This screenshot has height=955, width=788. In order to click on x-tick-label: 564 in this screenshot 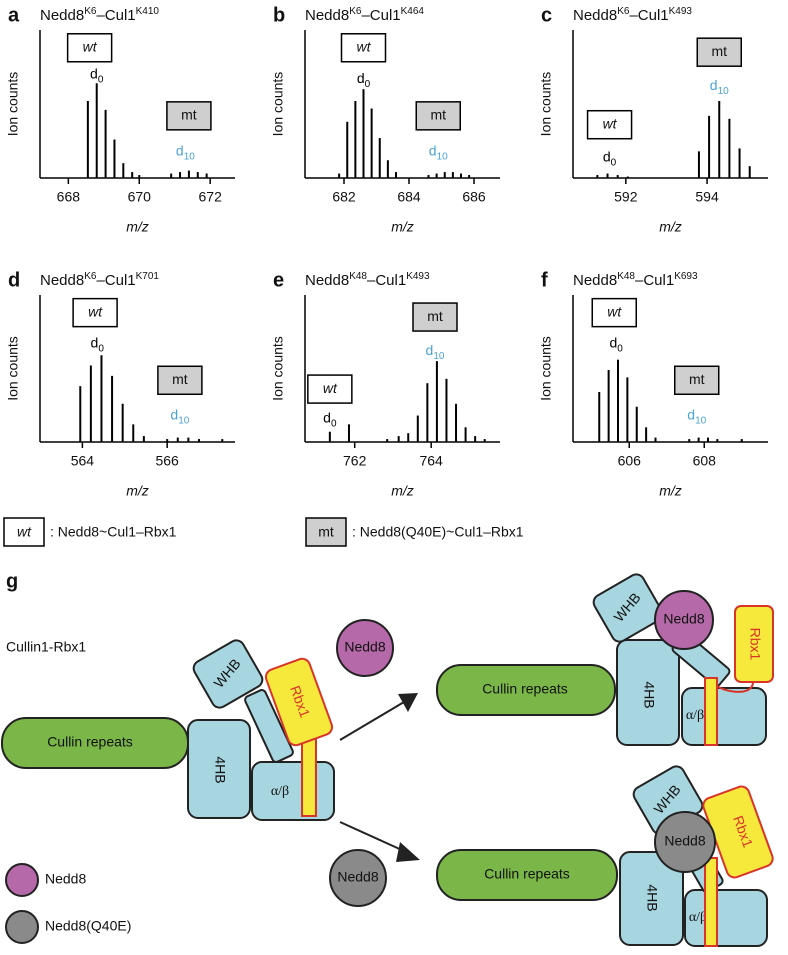, I will do `click(83, 461)`.